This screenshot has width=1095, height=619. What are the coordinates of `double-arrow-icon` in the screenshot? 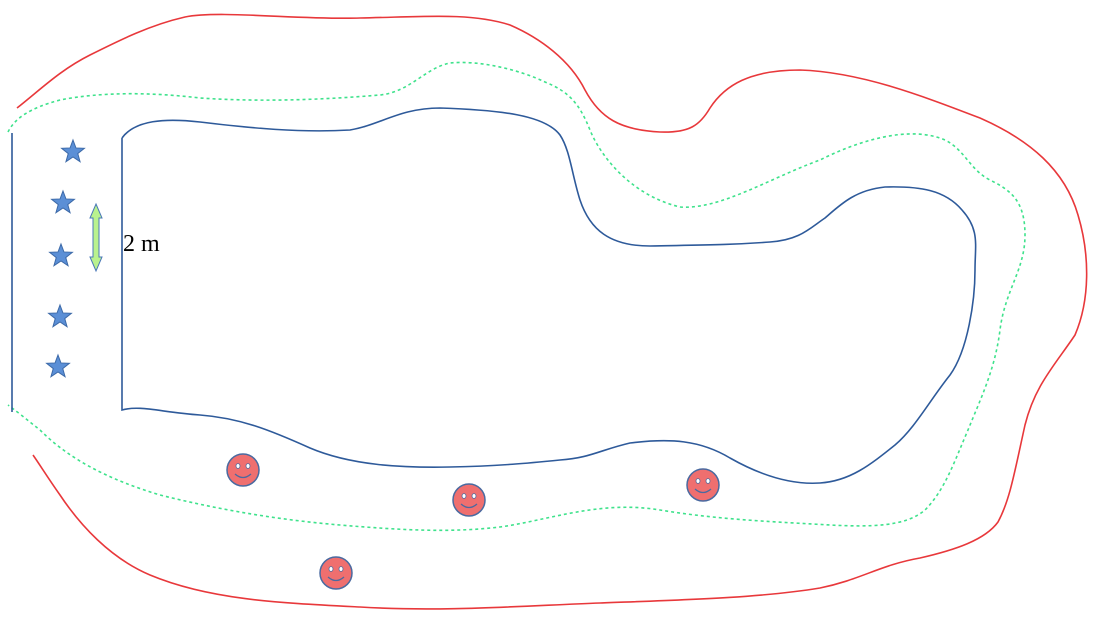 It's located at (96, 237).